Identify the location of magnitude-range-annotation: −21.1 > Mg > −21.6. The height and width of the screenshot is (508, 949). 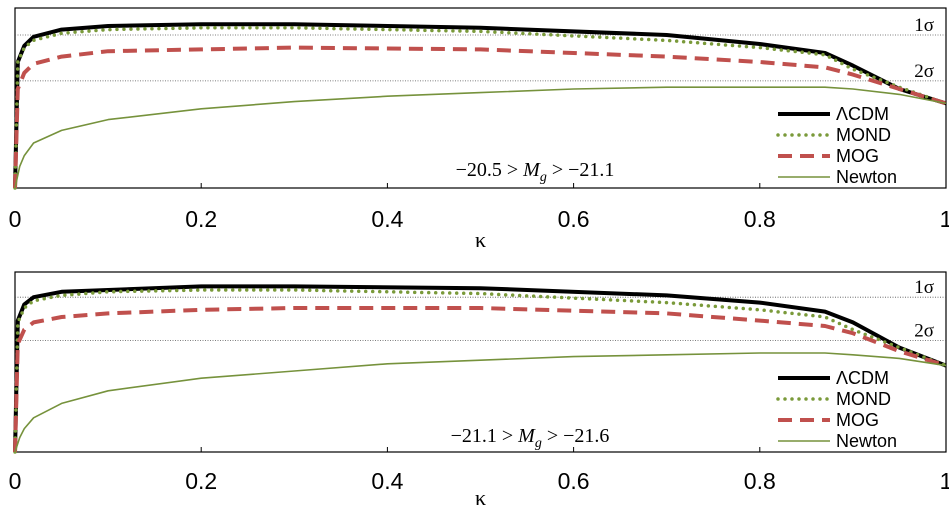
(530, 438).